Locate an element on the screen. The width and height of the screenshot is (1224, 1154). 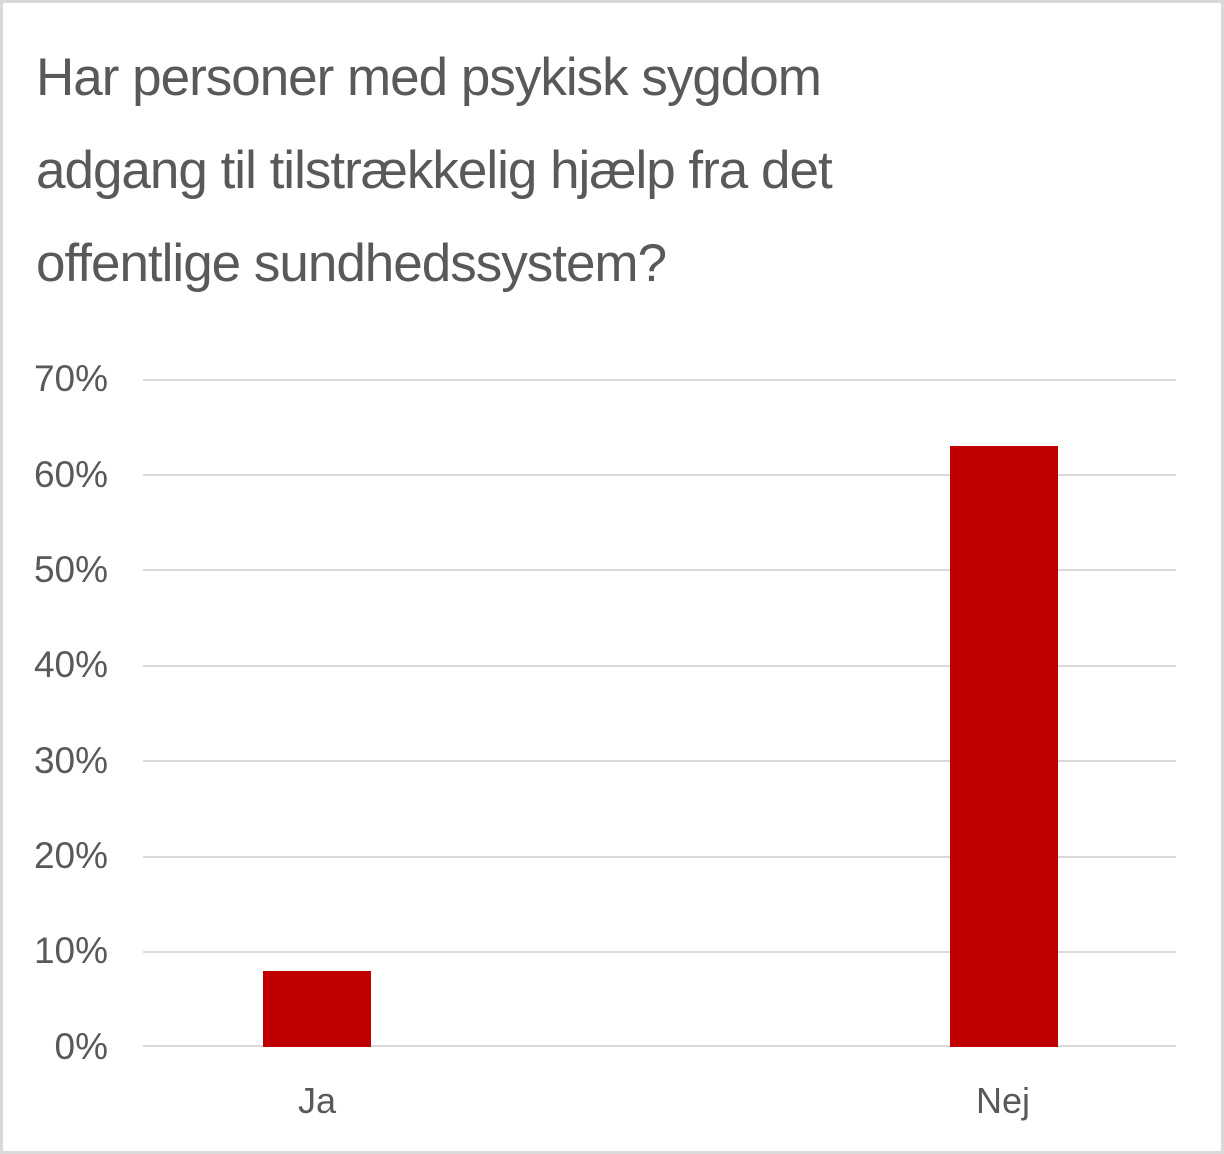
y-axis-label: 10% is located at coordinates (70, 950).